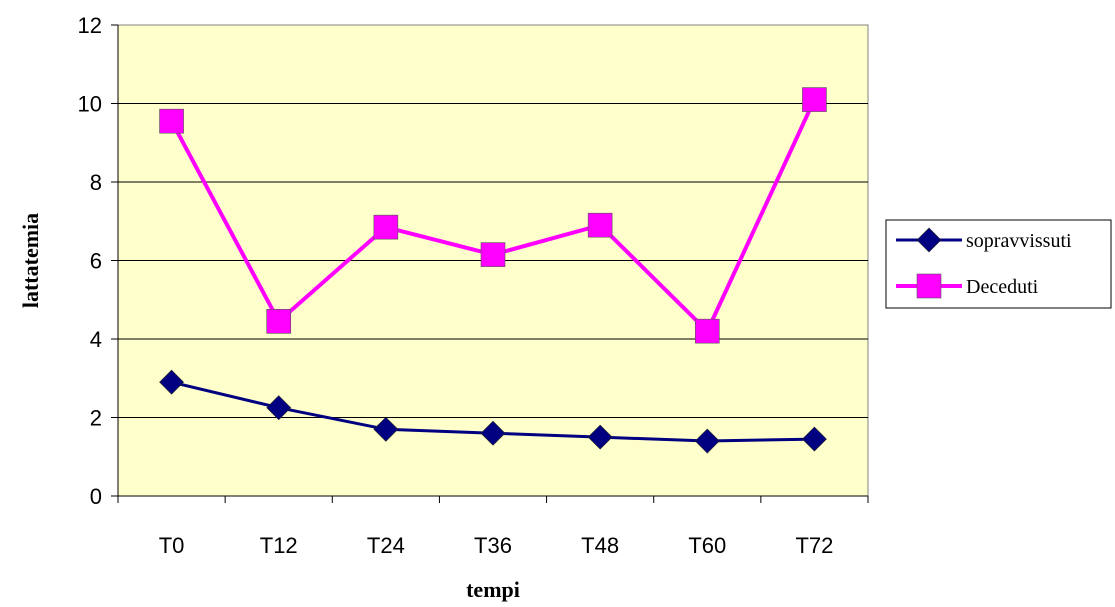 This screenshot has width=1115, height=607. I want to click on y-tick-label: 10, so click(90, 104).